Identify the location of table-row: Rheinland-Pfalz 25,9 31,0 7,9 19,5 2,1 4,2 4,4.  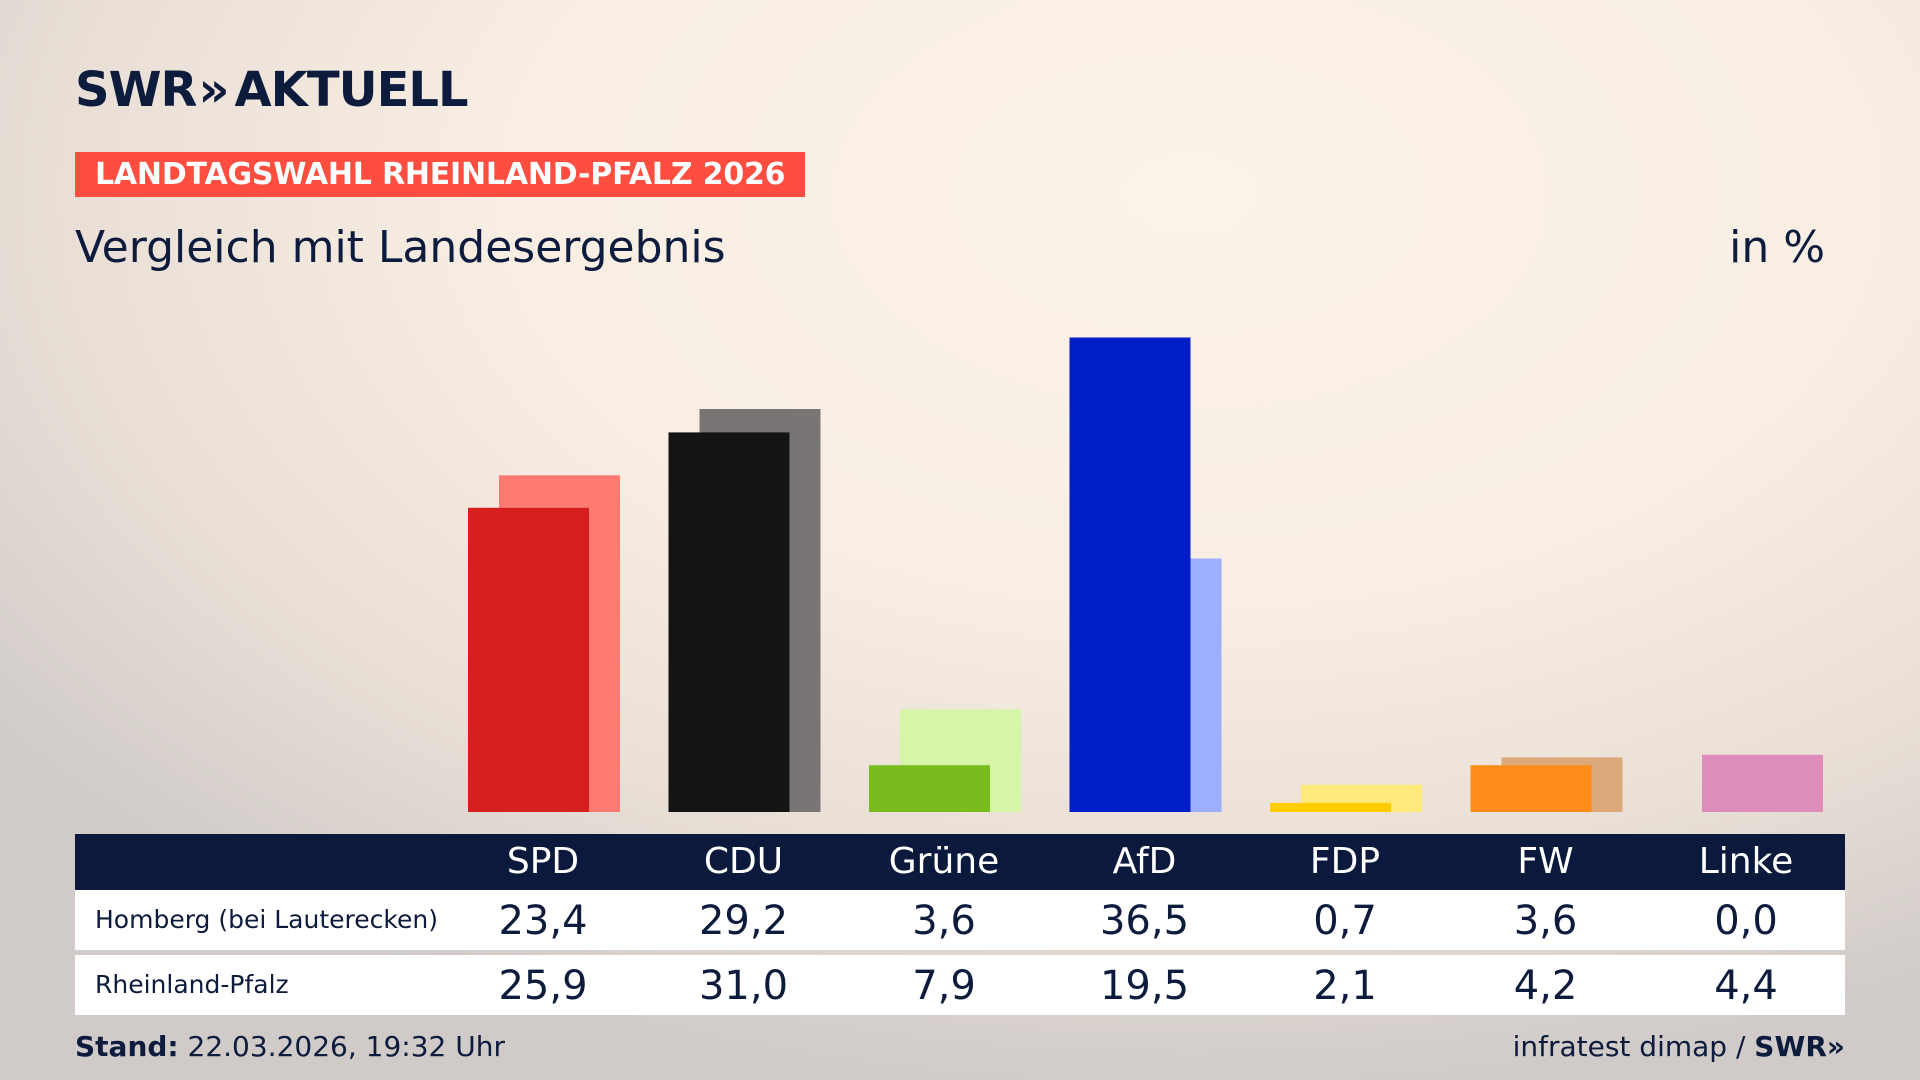
(960, 985).